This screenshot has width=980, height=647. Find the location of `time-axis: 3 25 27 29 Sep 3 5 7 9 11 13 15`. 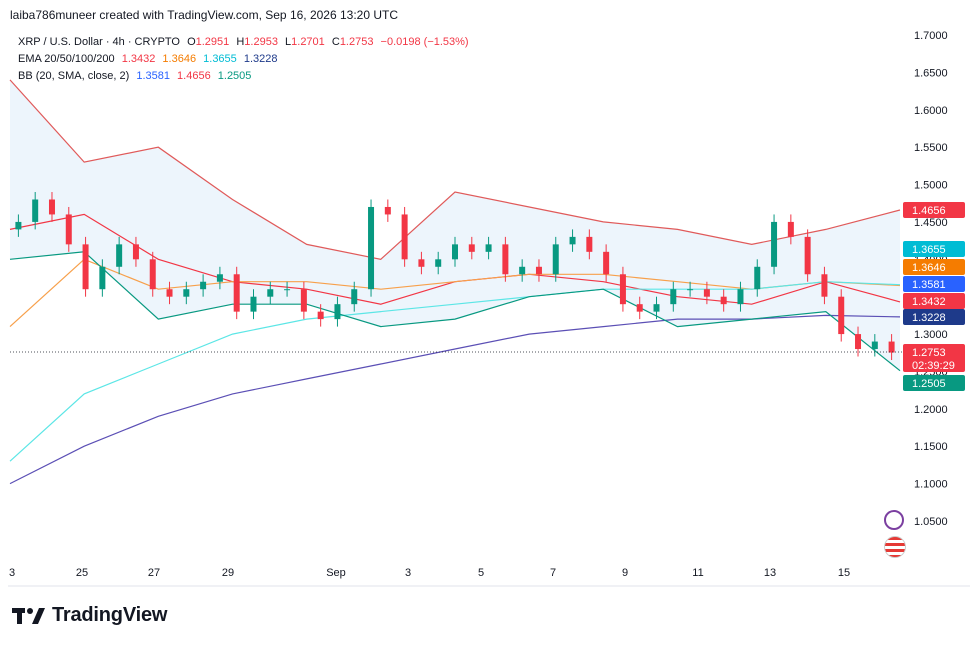

time-axis: 3 25 27 29 Sep 3 5 7 9 11 13 15 is located at coordinates (429, 573).